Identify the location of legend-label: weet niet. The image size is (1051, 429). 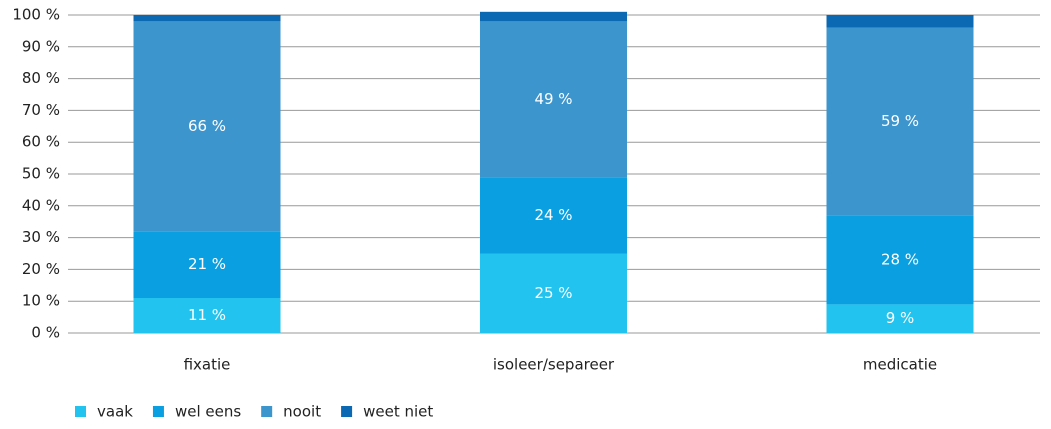
(398, 412).